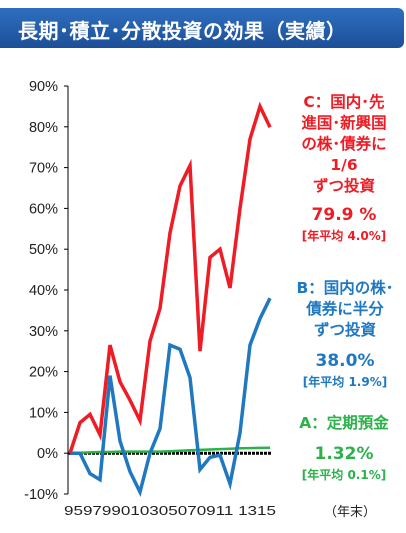 This screenshot has height=533, width=406. I want to click on annotation-a-average: [年平均 0.1%], so click(344, 475).